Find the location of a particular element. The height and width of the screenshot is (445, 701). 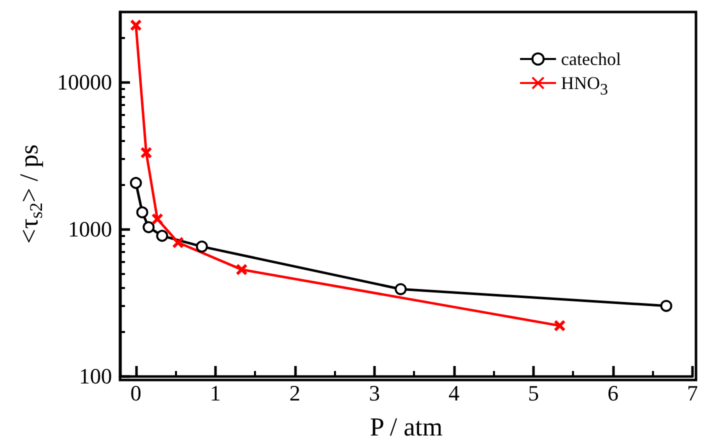

y-axis-title: <τs2> / ps is located at coordinates (30, 194).